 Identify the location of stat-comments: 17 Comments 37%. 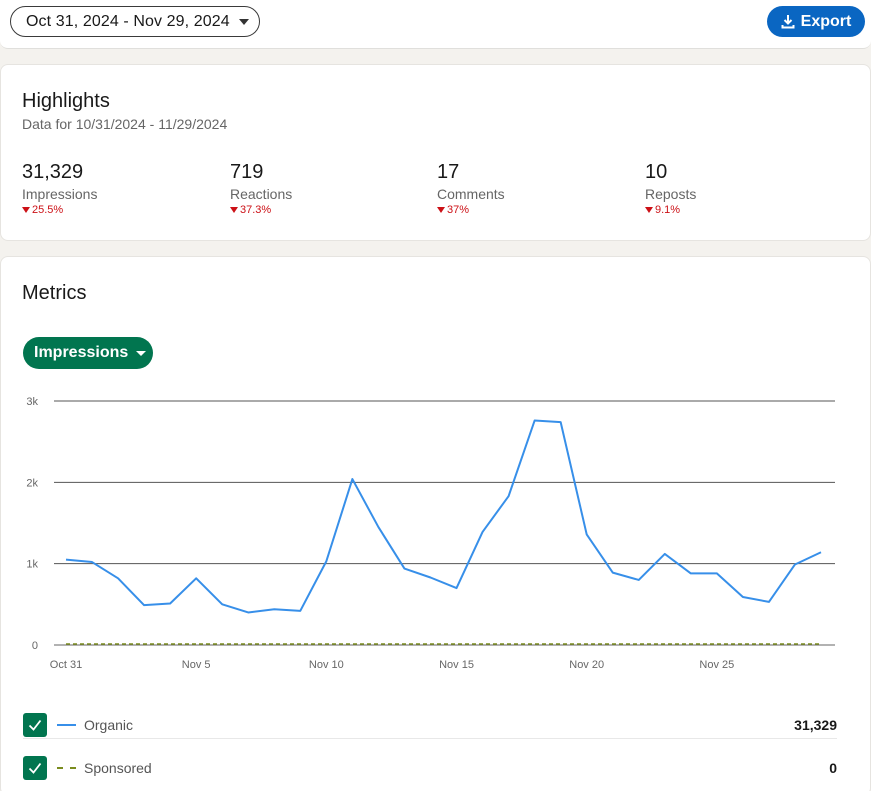
(471, 188).